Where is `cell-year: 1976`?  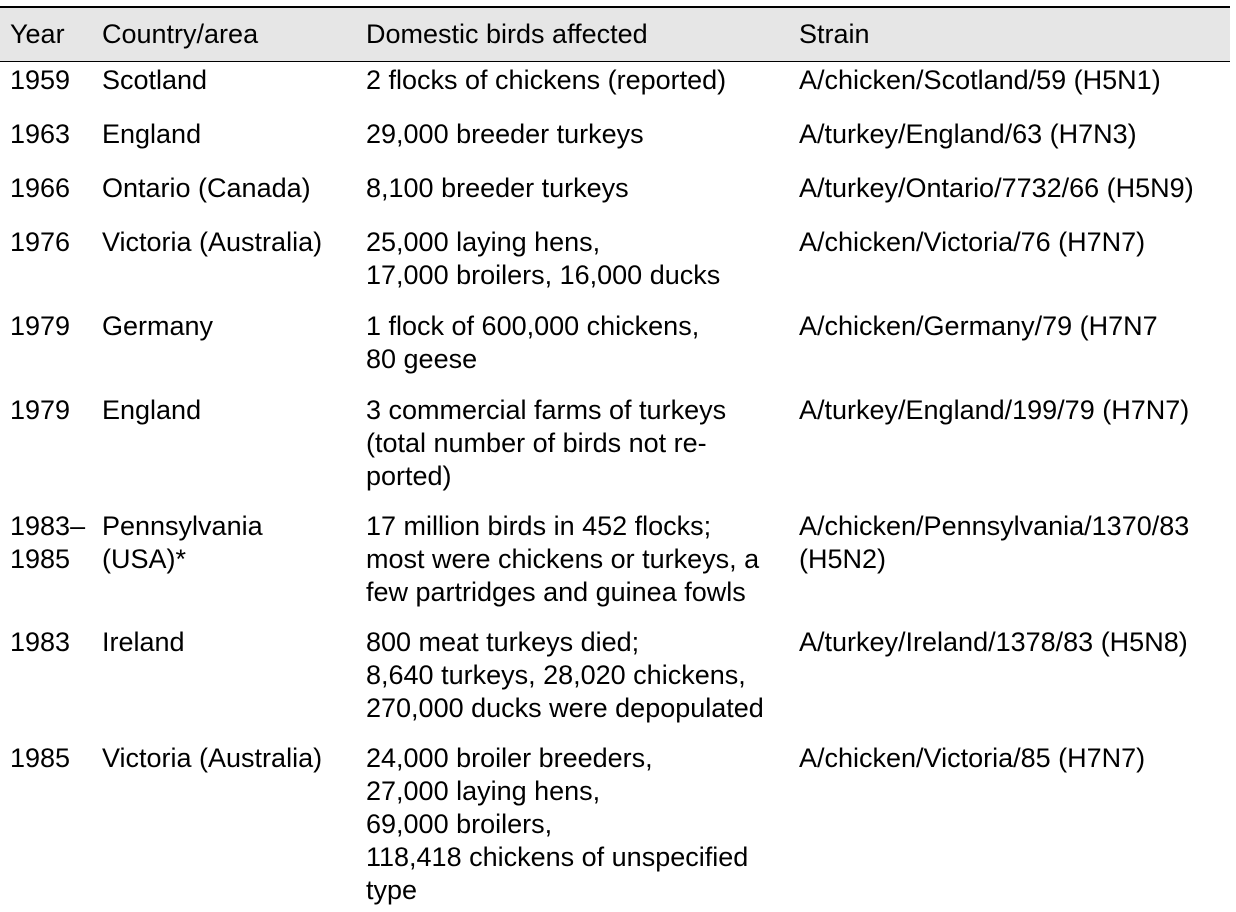 cell-year: 1976 is located at coordinates (46, 267).